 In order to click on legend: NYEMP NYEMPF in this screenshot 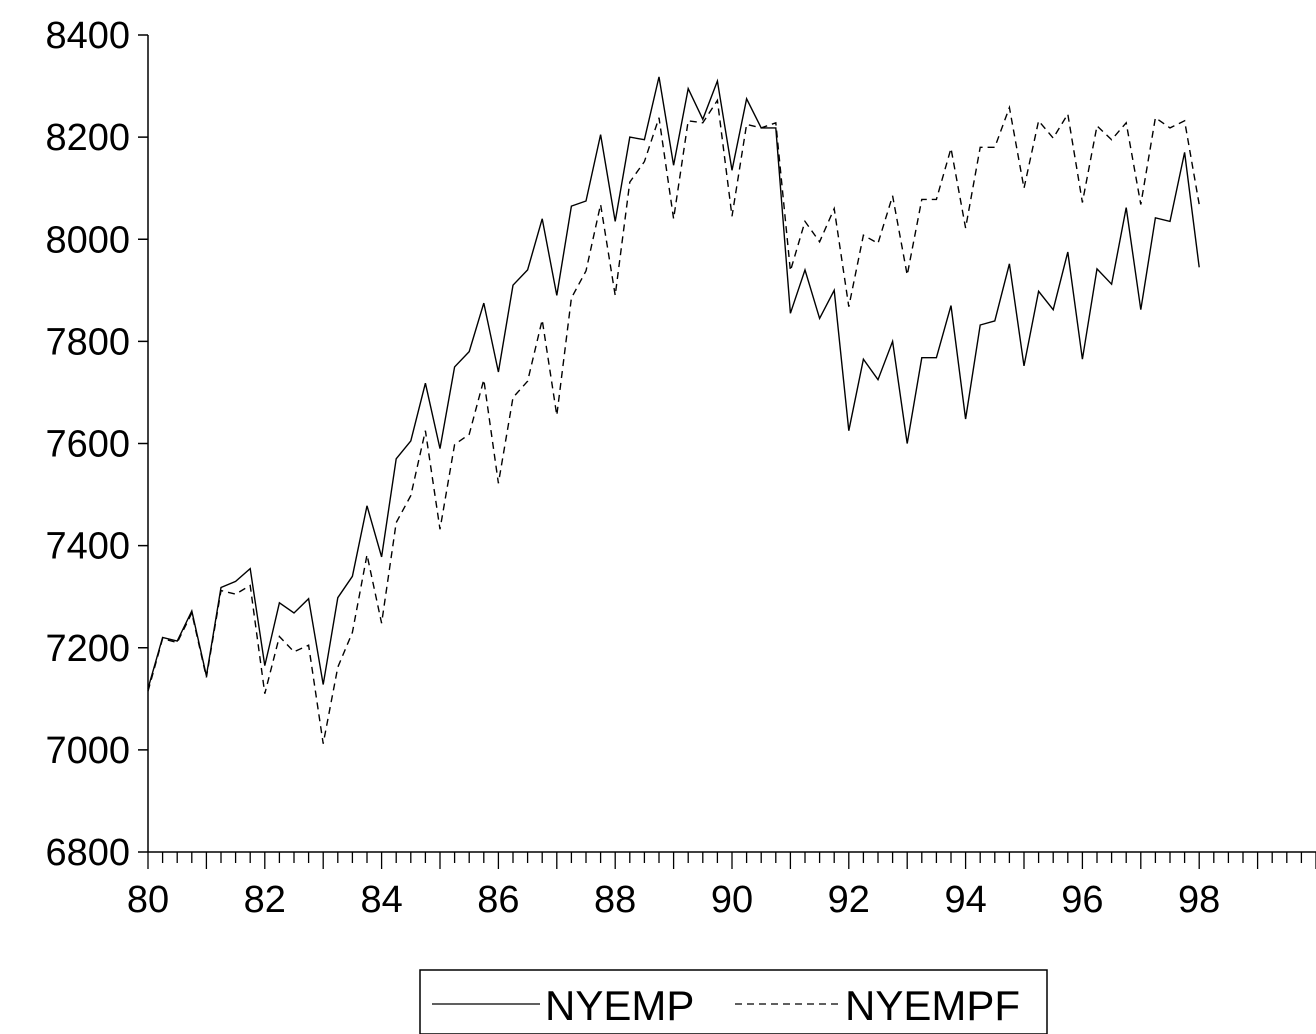, I will do `click(733, 1001)`.